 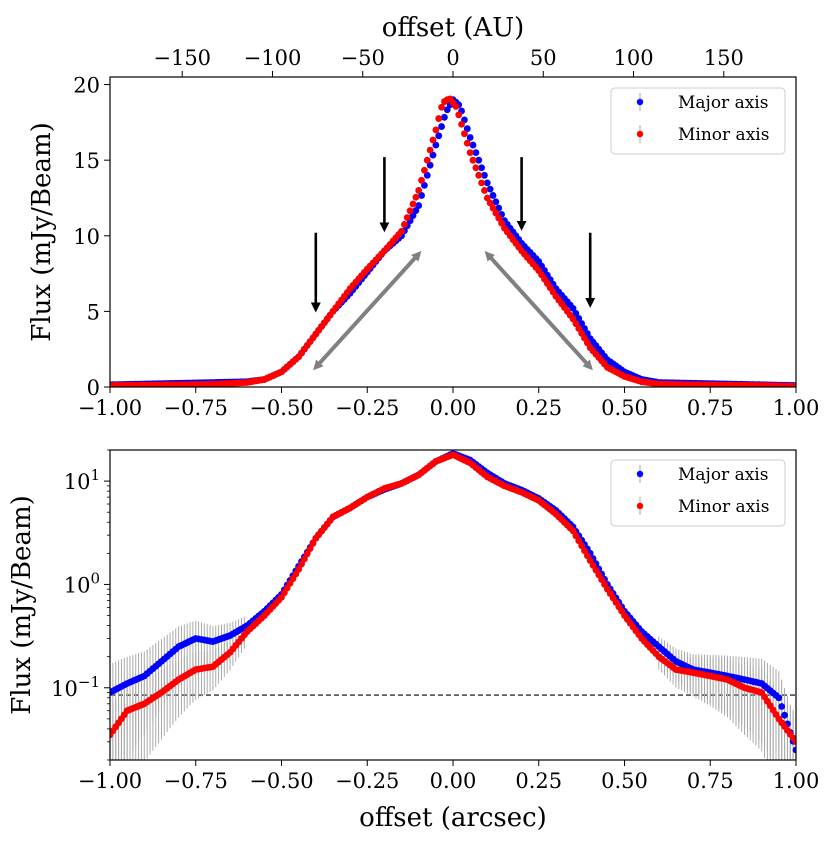 I want to click on top-secondary-x-title: offset (AU), so click(x=453, y=28).